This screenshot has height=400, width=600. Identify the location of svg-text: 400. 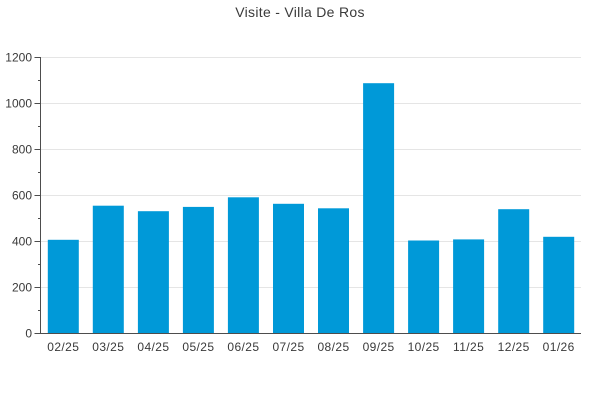
(22, 242).